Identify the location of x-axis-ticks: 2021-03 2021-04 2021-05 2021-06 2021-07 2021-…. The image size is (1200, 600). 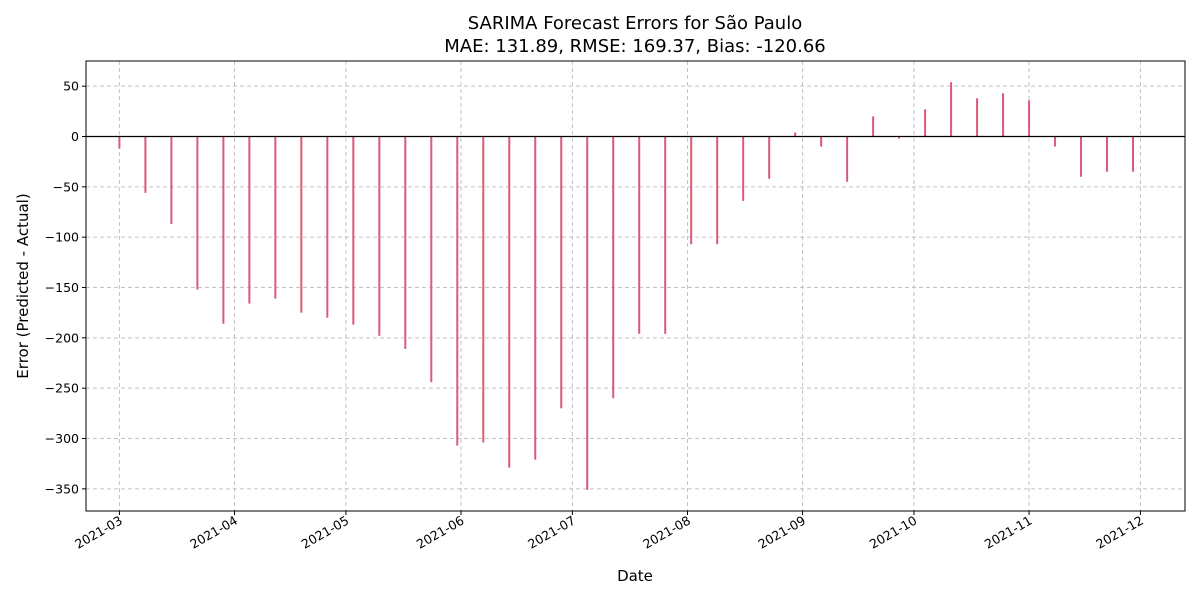
(609, 531).